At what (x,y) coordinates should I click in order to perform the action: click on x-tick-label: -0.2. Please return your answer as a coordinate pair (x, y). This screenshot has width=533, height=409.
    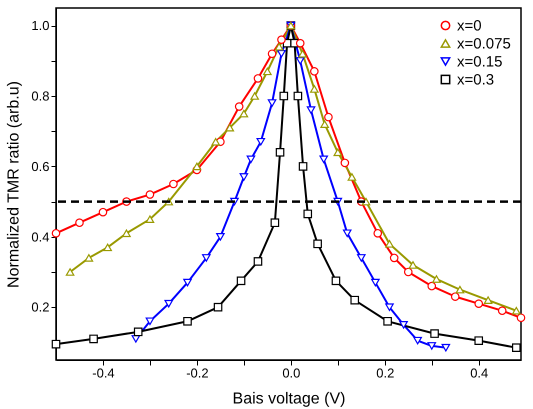
    Looking at the image, I should click on (197, 373).